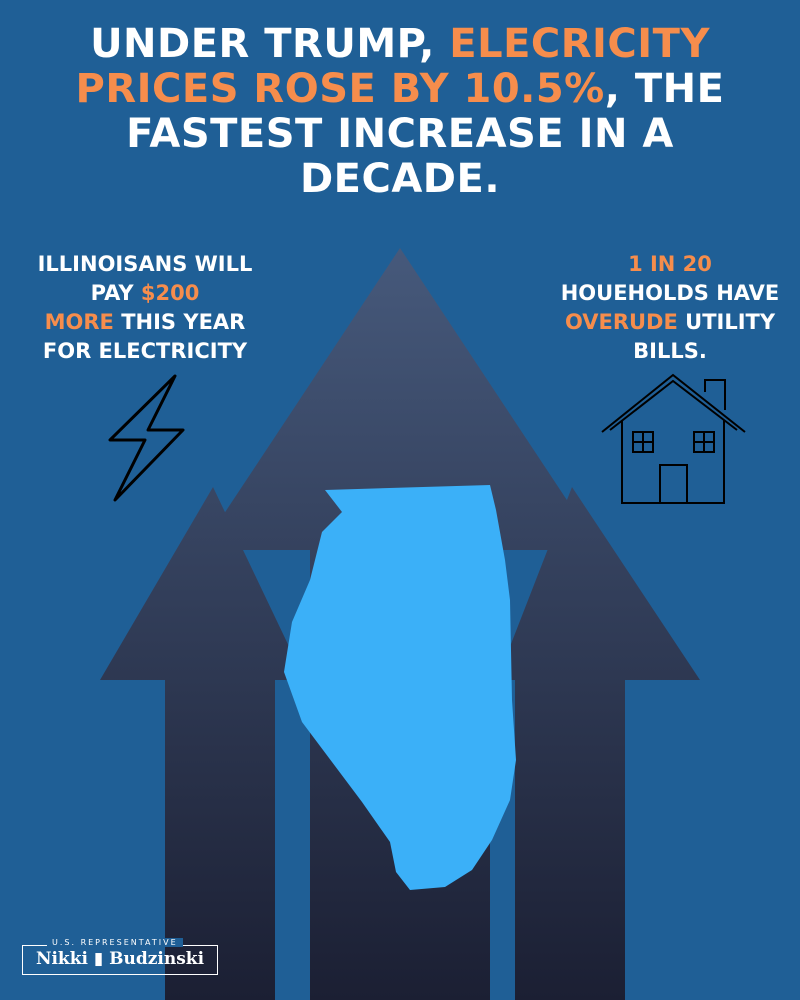 Image resolution: width=800 pixels, height=1000 pixels. What do you see at coordinates (400, 687) in the screenshot?
I see `illinois-map-icon` at bounding box center [400, 687].